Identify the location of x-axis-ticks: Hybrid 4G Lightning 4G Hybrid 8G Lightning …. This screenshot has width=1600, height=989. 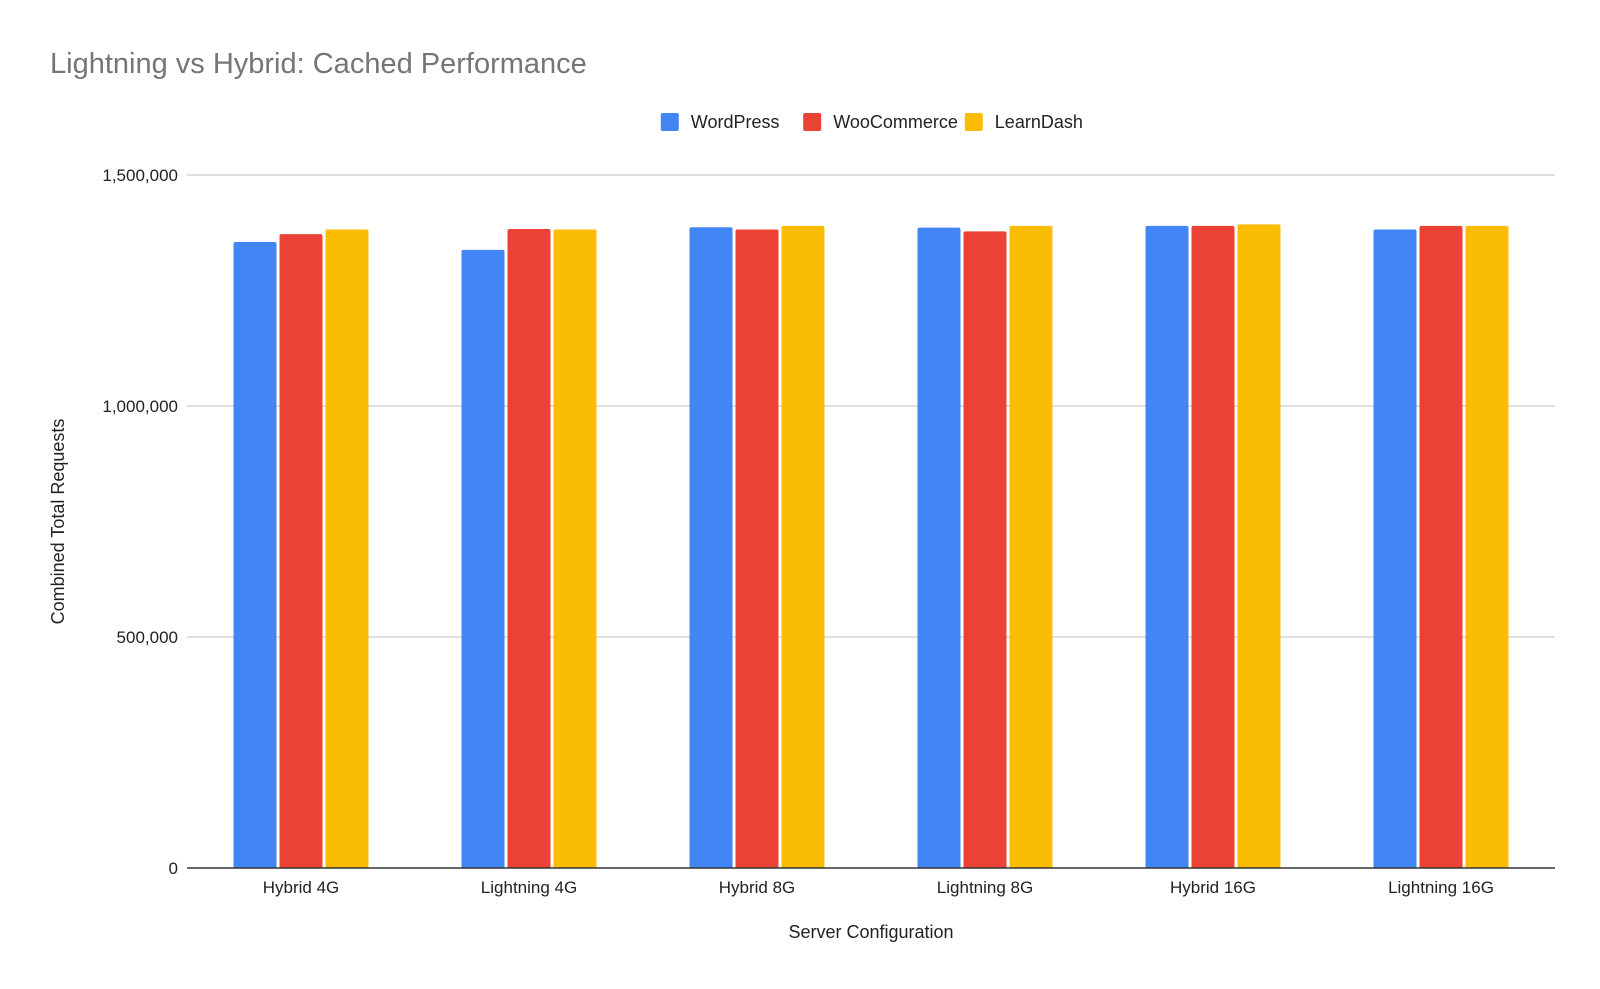
(878, 887).